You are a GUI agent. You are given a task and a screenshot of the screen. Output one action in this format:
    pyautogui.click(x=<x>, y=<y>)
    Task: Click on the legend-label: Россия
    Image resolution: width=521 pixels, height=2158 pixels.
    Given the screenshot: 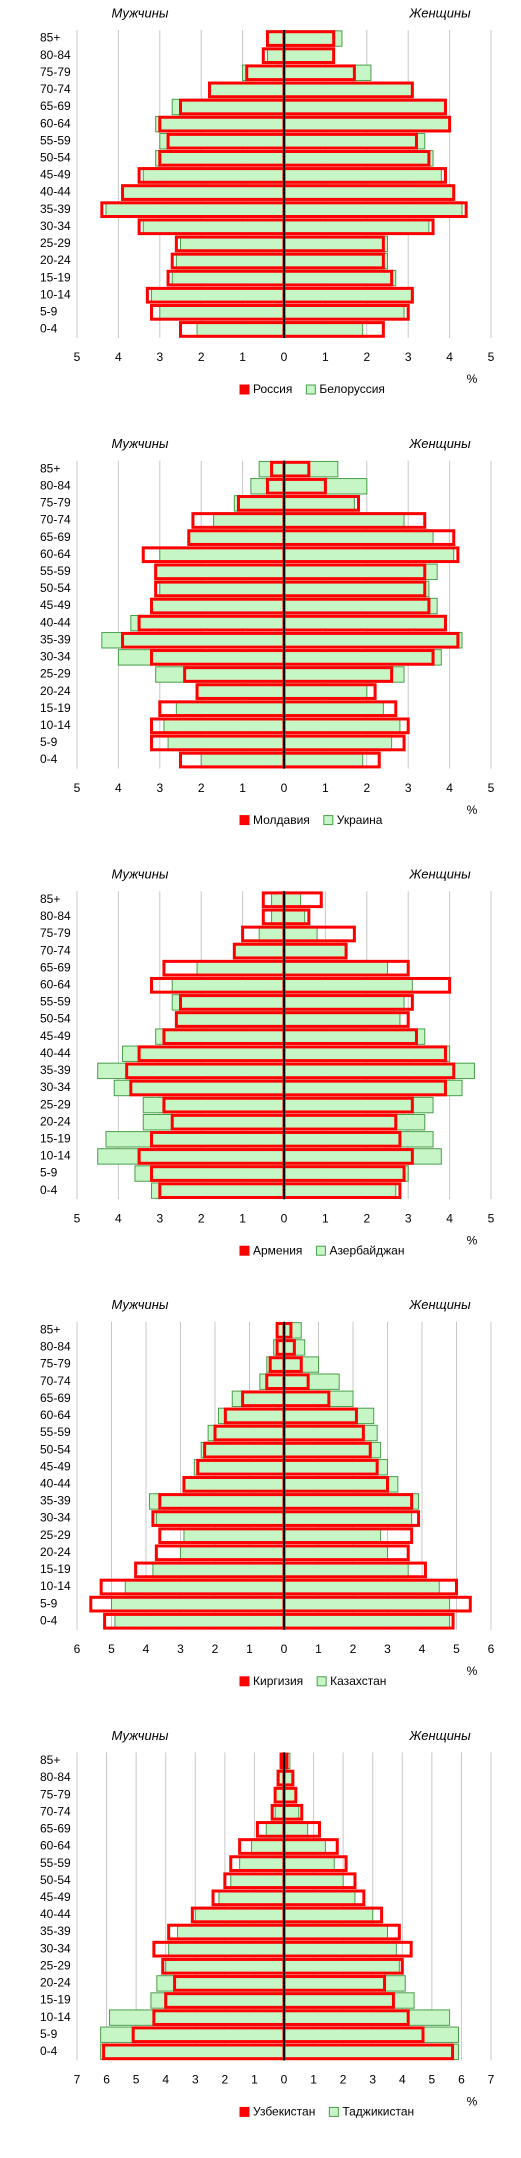 What is the action you would take?
    pyautogui.click(x=272, y=389)
    